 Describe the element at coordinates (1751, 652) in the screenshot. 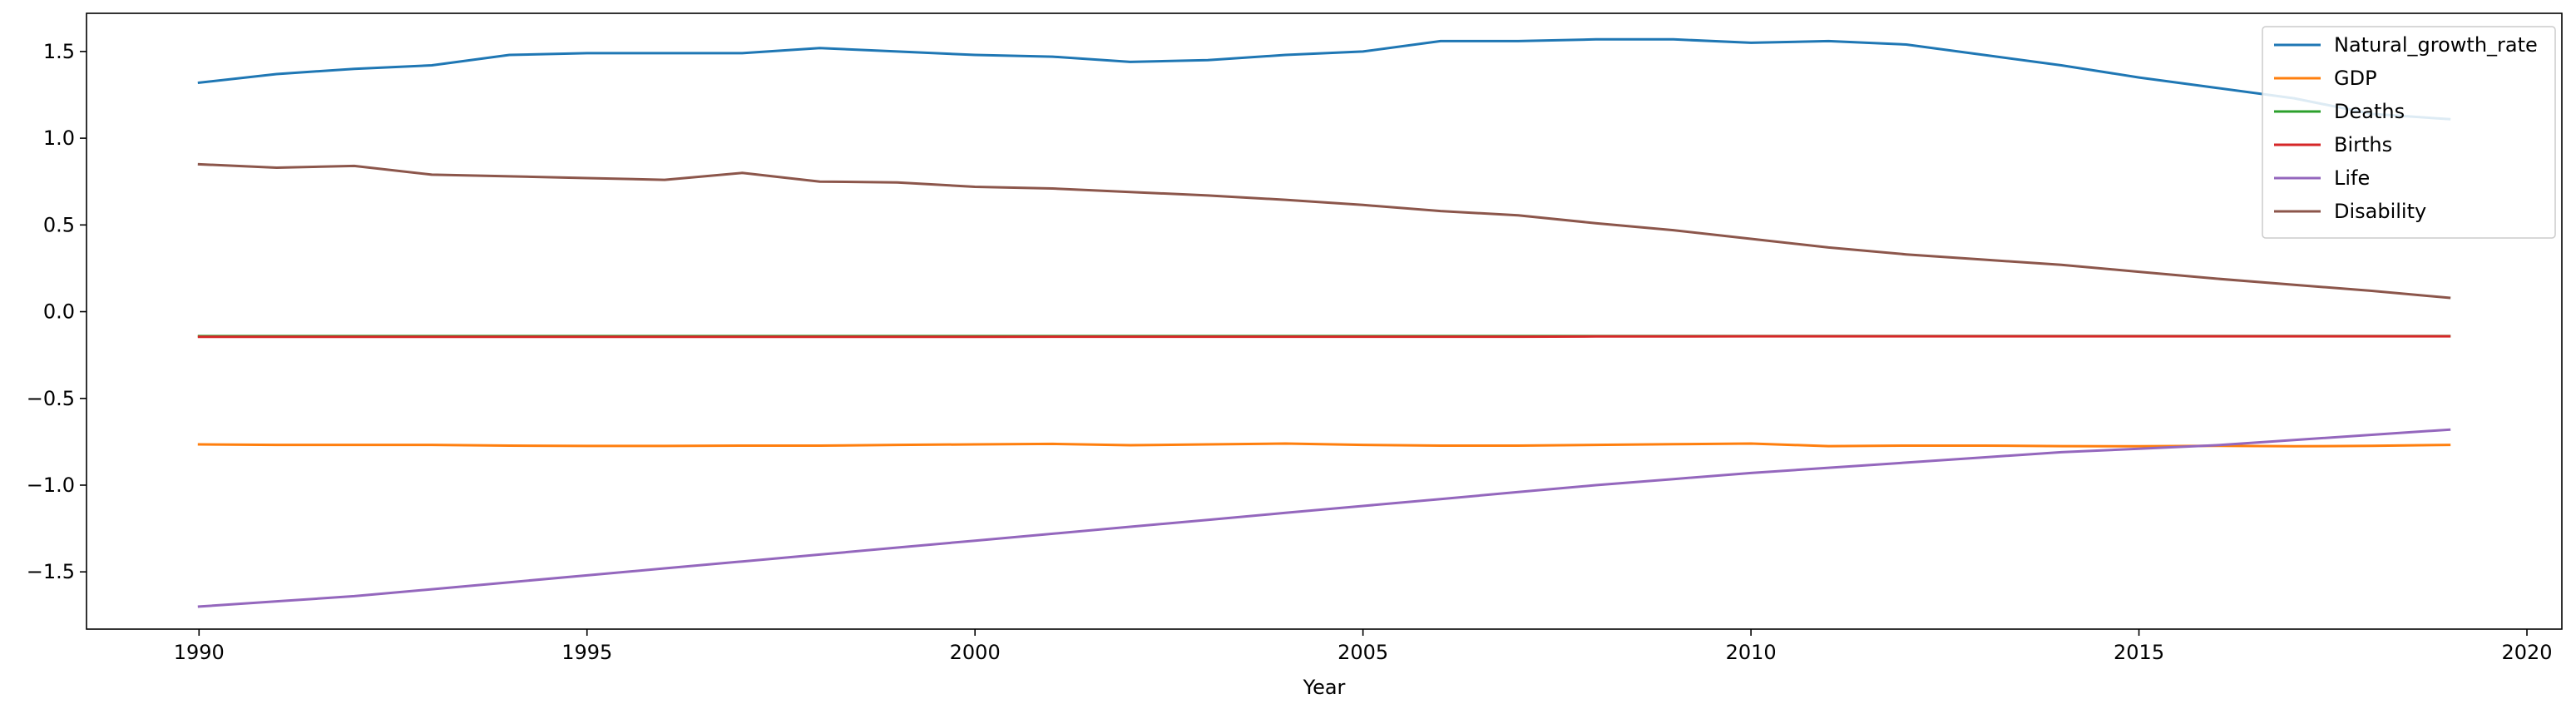

I see `x-tick-label: 2010` at that location.